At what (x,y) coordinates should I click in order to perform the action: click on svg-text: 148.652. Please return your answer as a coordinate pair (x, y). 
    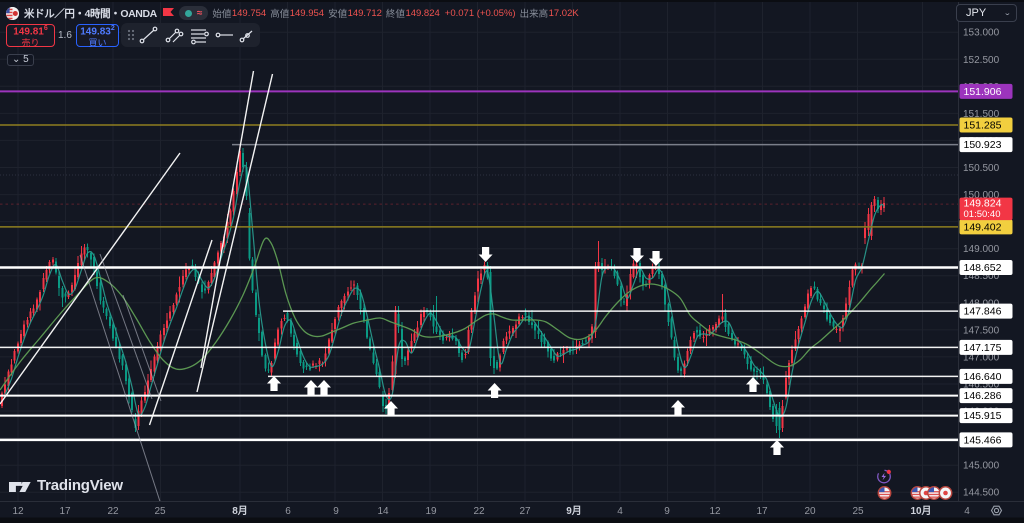
    Looking at the image, I should click on (983, 268).